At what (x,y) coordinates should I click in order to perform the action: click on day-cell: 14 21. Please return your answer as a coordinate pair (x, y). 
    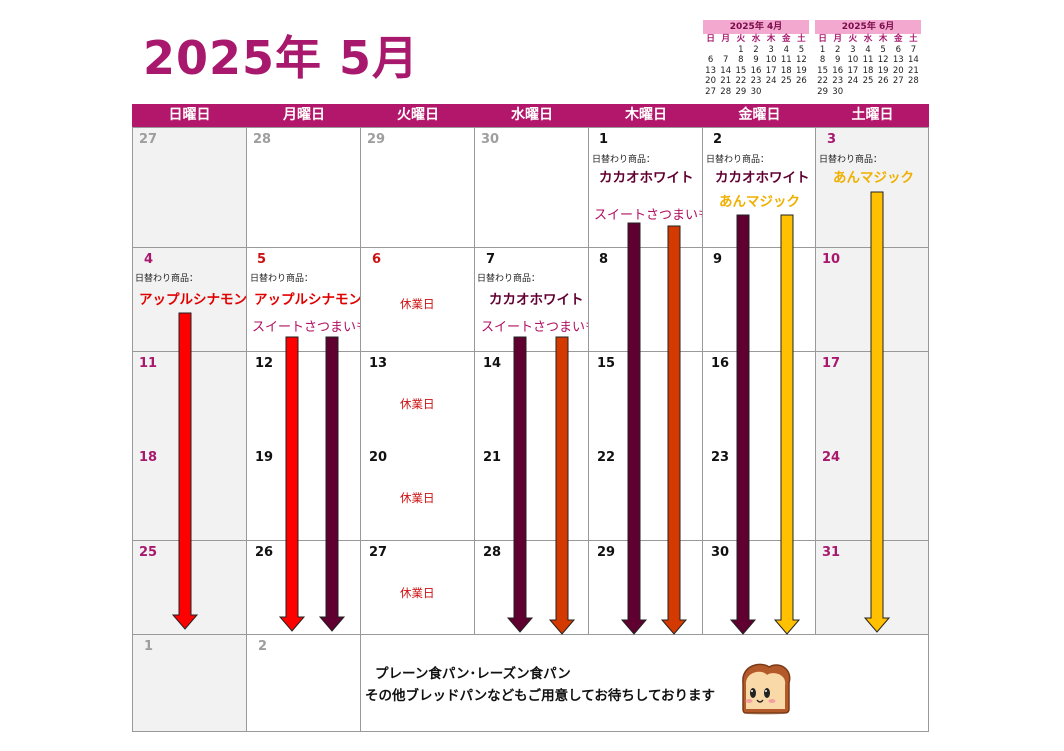
    Looking at the image, I should click on (532, 446).